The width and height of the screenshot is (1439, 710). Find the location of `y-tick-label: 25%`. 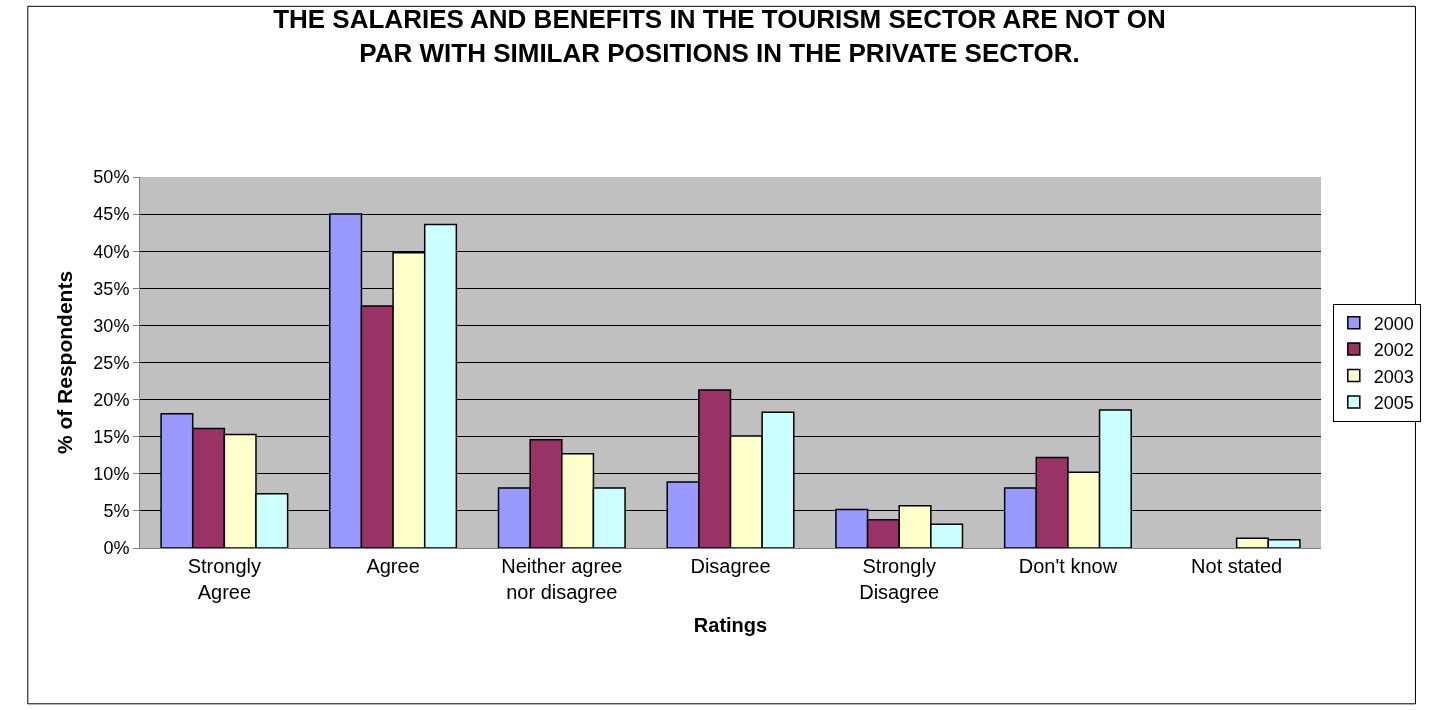

y-tick-label: 25% is located at coordinates (111, 362).